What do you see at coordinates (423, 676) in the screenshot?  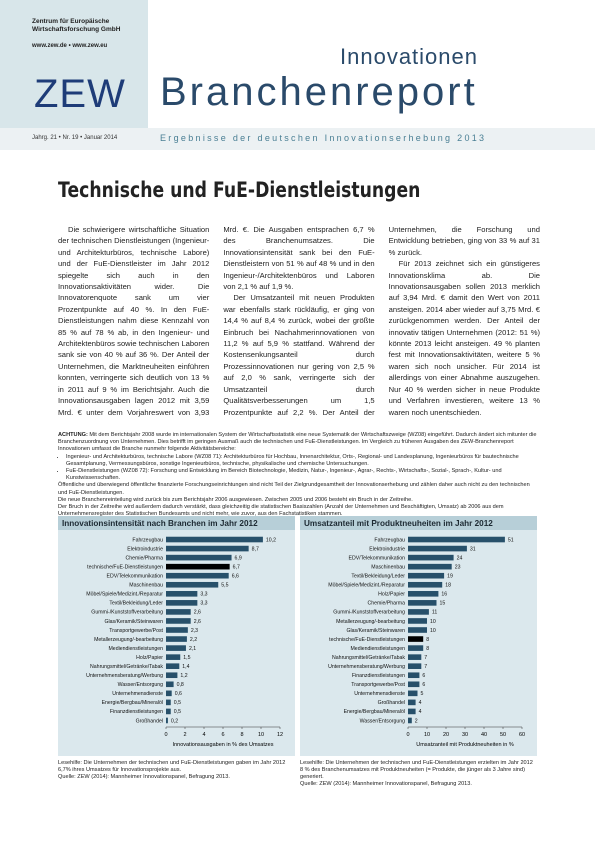 I see `value-label: 6` at bounding box center [423, 676].